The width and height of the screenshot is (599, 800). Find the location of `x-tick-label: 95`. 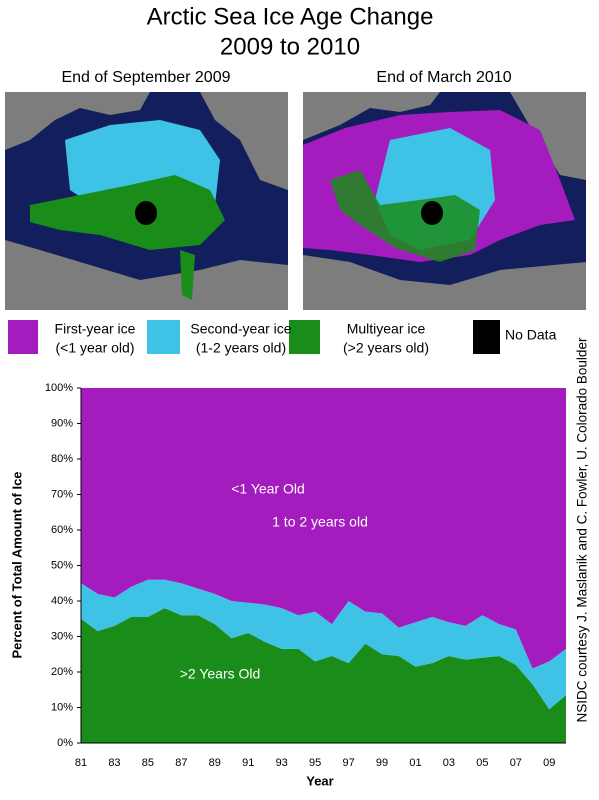

x-tick-label: 95 is located at coordinates (315, 763).